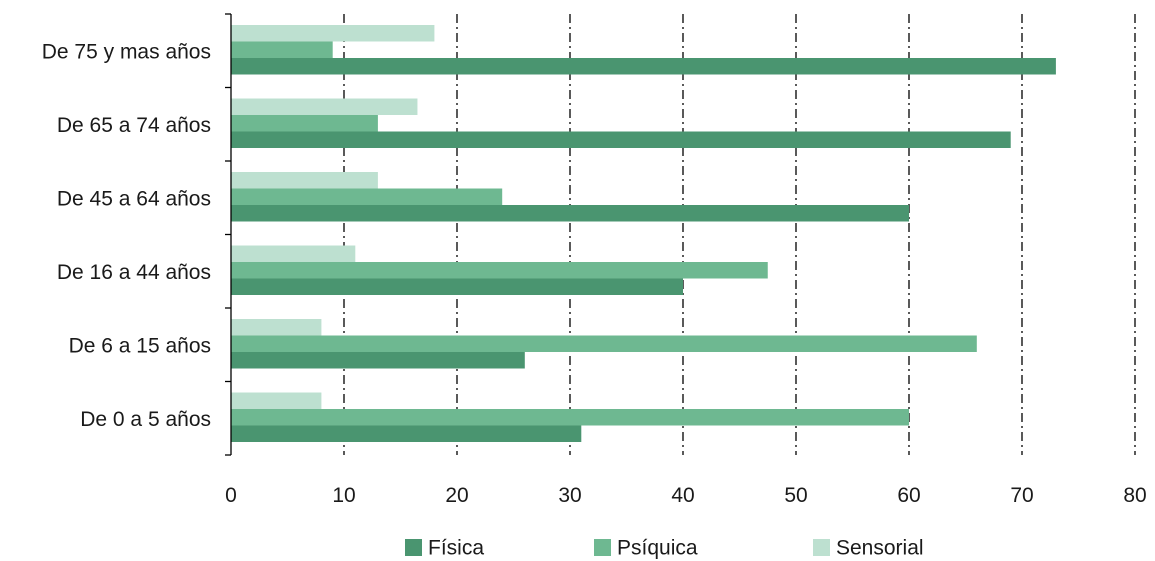  I want to click on category-label: De 75 y mas años, so click(126, 51).